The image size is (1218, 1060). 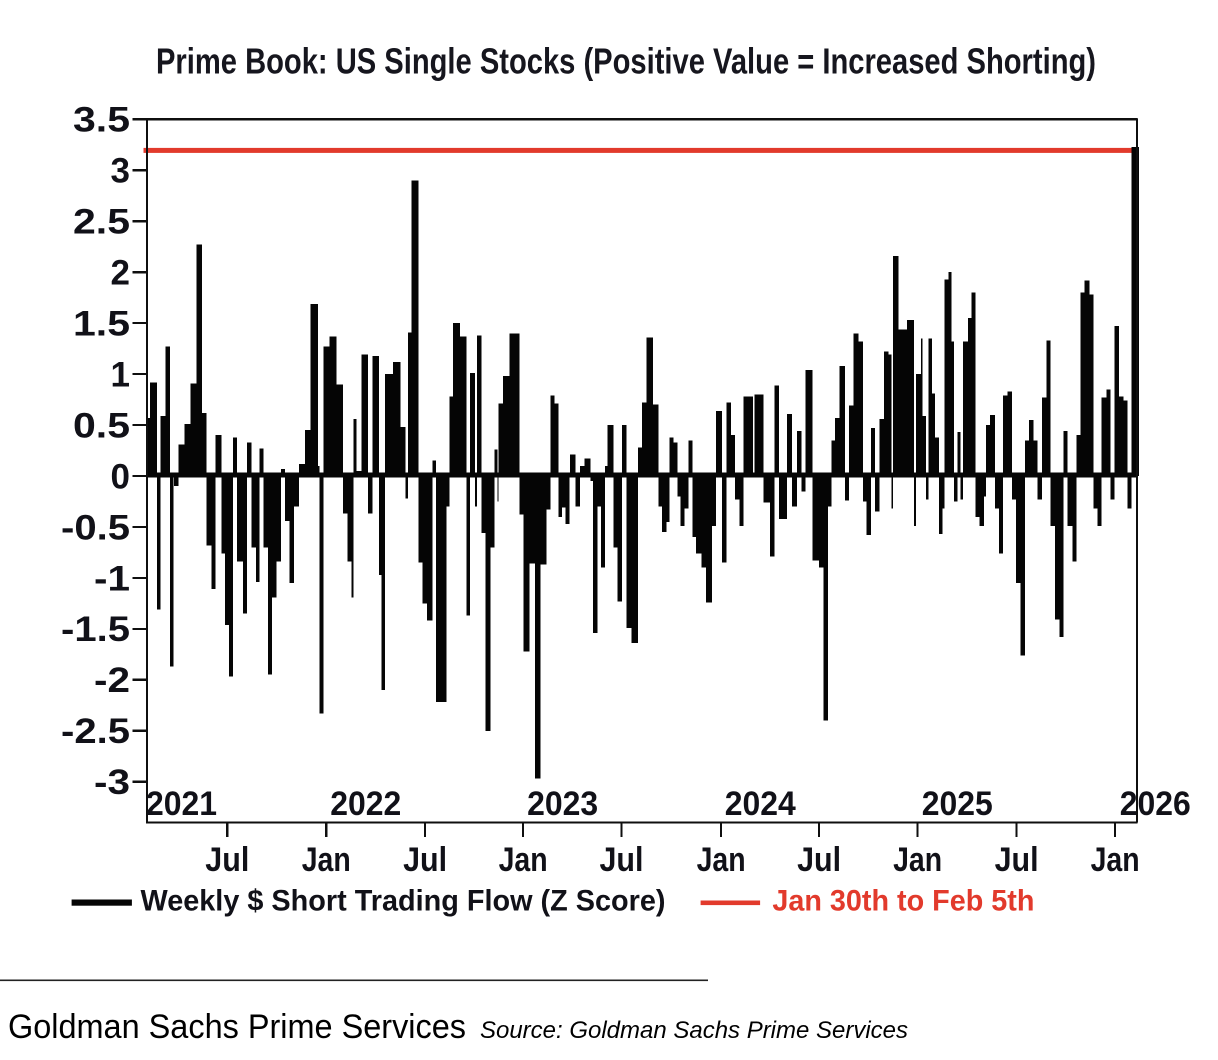 I want to click on svg-text: -0.5, so click(x=95, y=527).